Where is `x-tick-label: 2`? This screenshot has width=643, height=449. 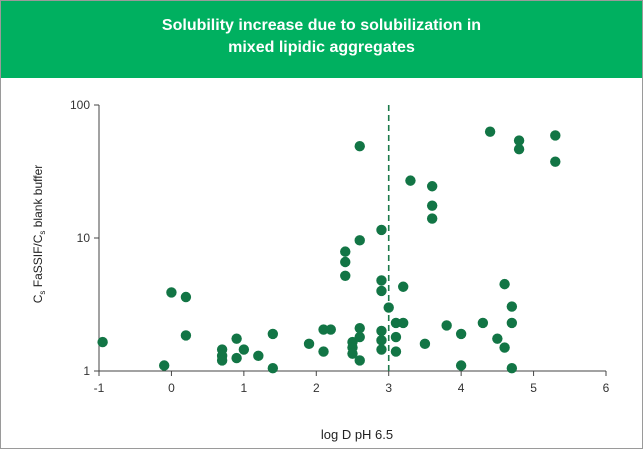
x-tick-label: 2 is located at coordinates (316, 388).